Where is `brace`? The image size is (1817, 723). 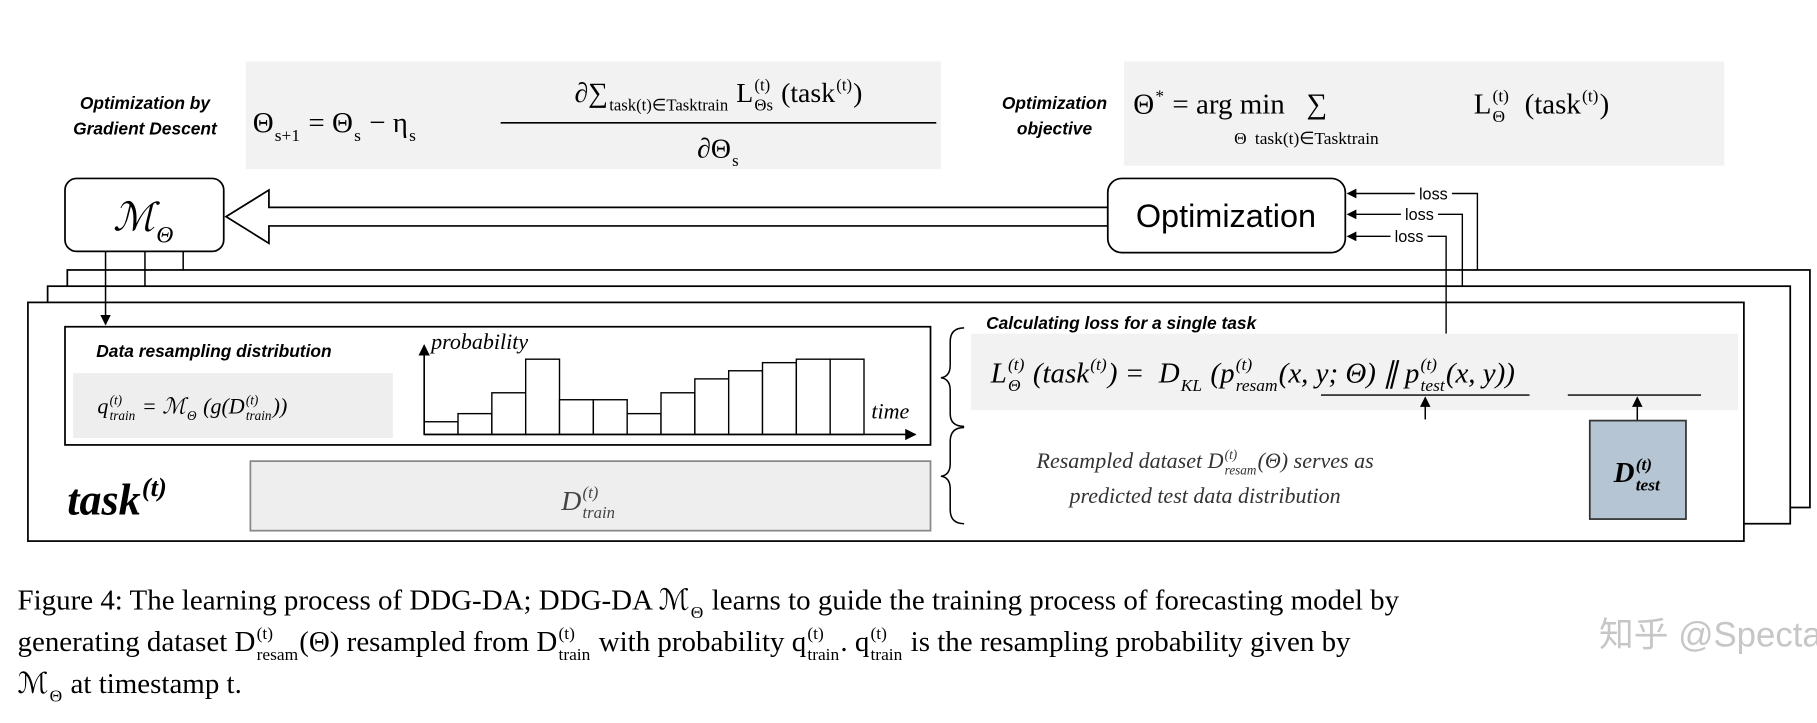
brace is located at coordinates (952, 377).